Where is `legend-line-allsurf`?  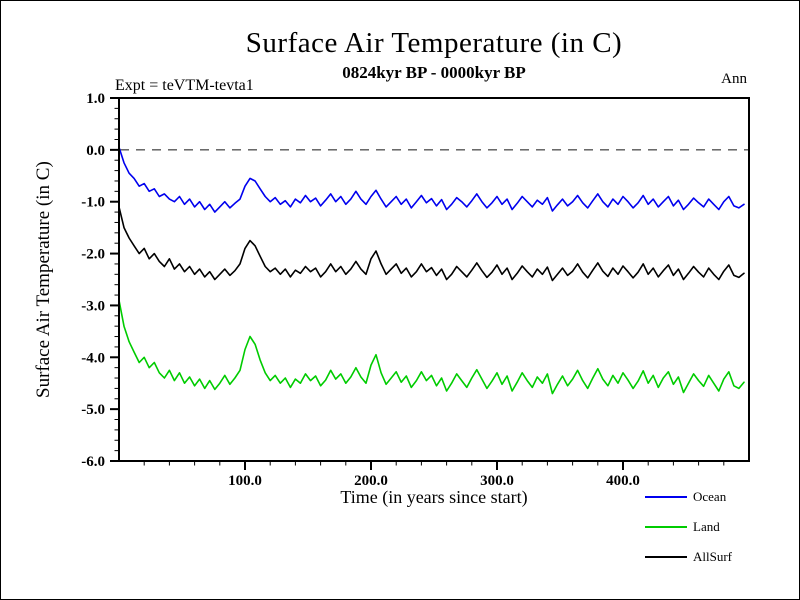 legend-line-allsurf is located at coordinates (666, 557).